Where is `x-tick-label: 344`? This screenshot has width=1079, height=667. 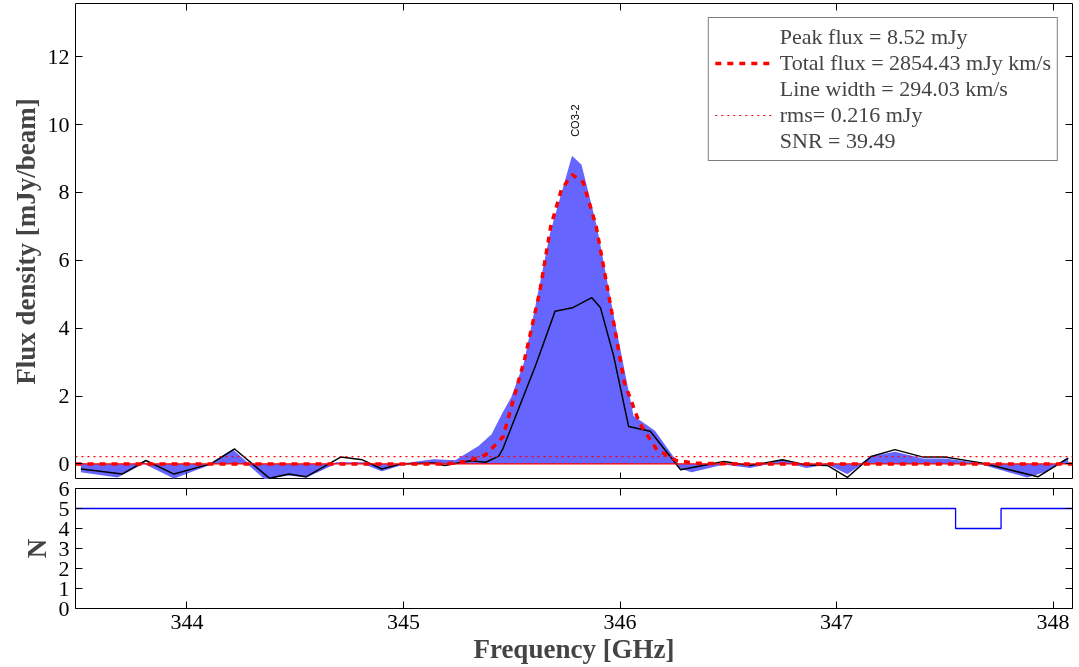
x-tick-label: 344 is located at coordinates (187, 621).